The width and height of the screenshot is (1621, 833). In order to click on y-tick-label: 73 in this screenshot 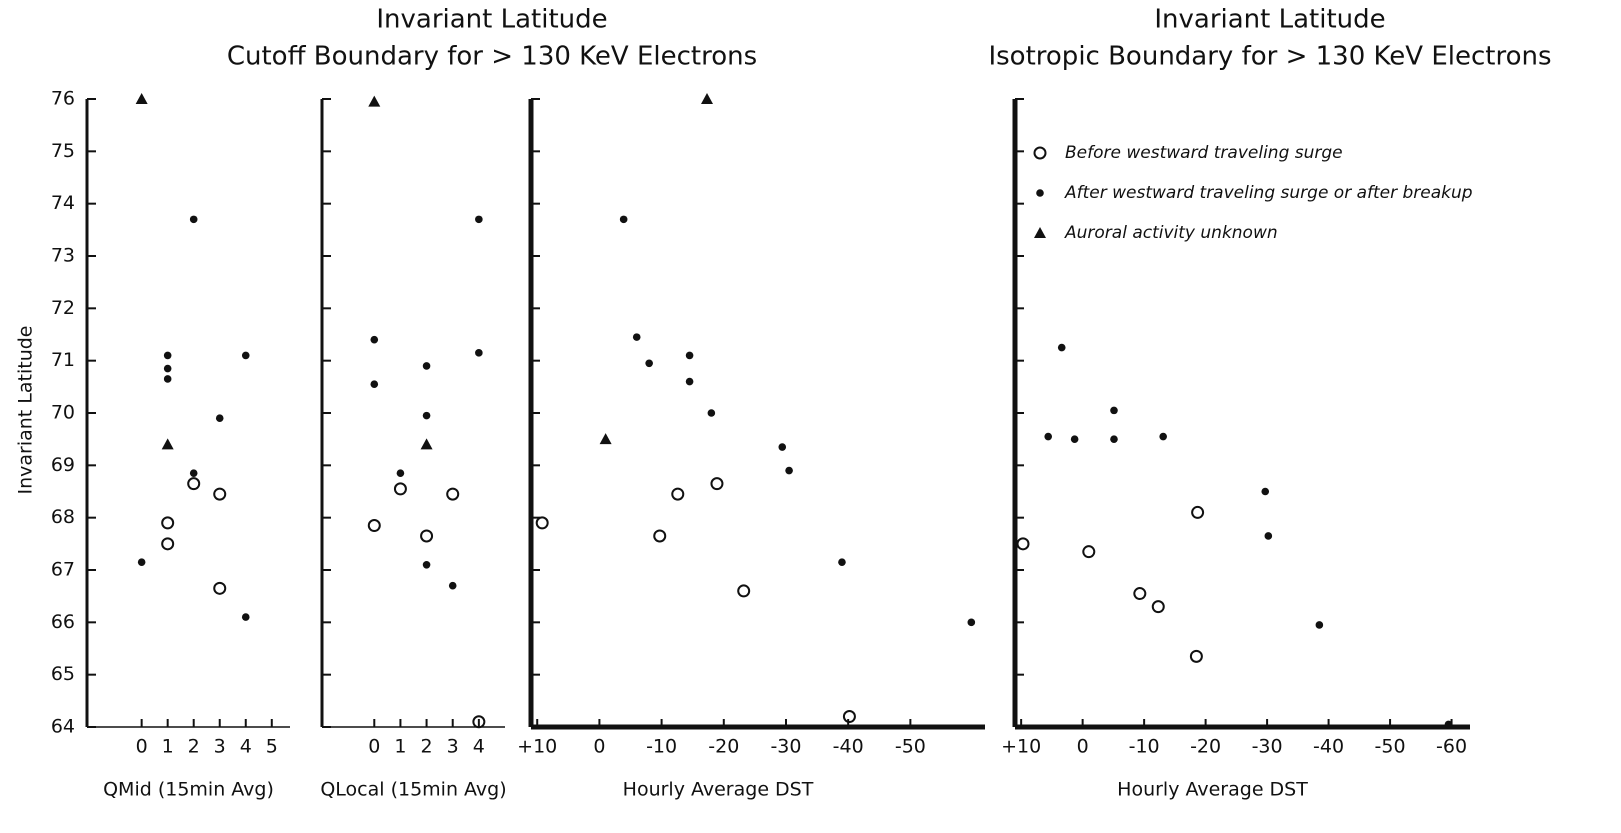, I will do `click(63, 256)`.